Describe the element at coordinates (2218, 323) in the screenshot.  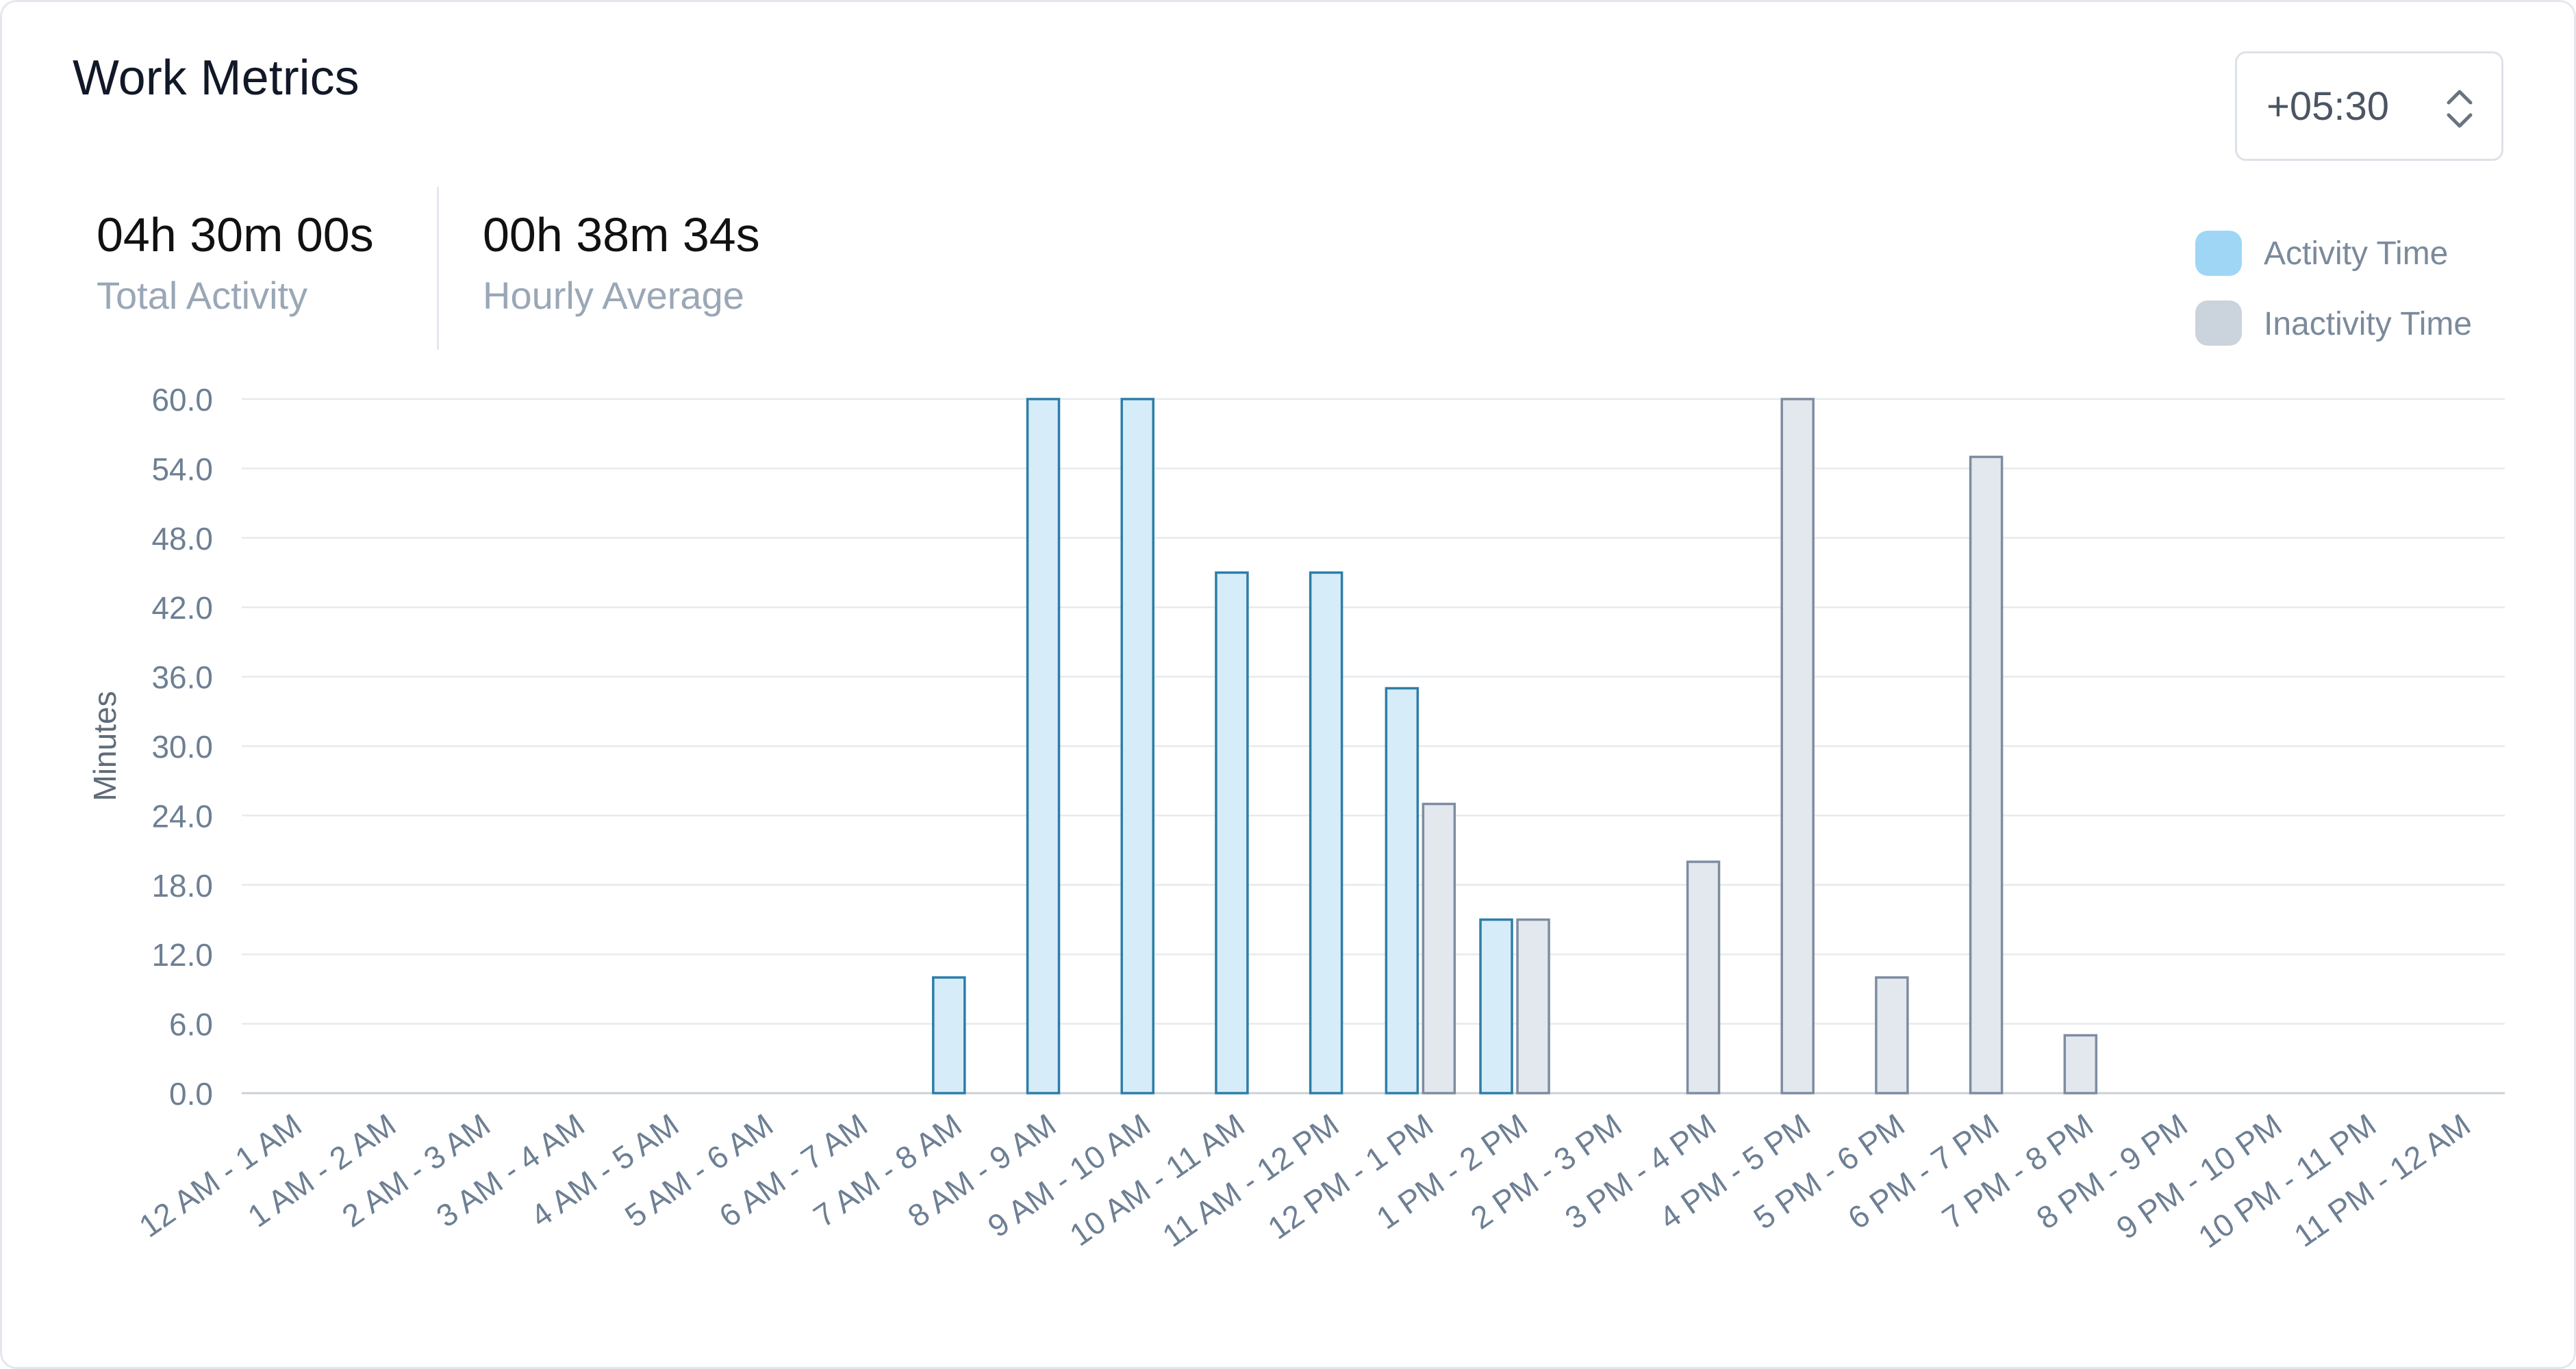
I see `legend-swatch-inactivity` at that location.